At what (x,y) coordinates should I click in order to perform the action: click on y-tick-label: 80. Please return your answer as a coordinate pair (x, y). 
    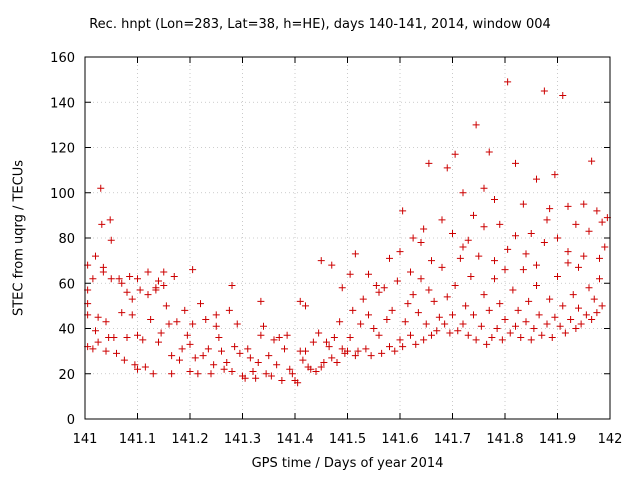
    Looking at the image, I should click on (66, 239).